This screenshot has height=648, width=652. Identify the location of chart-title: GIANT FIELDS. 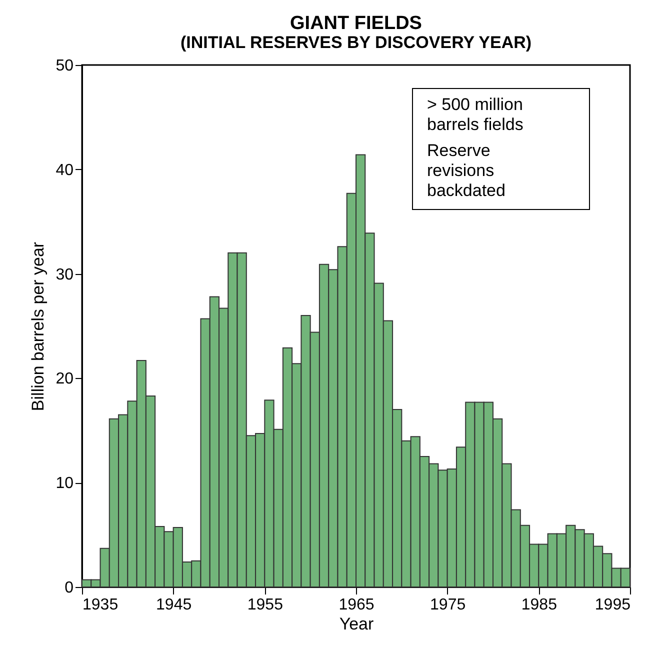
(356, 23).